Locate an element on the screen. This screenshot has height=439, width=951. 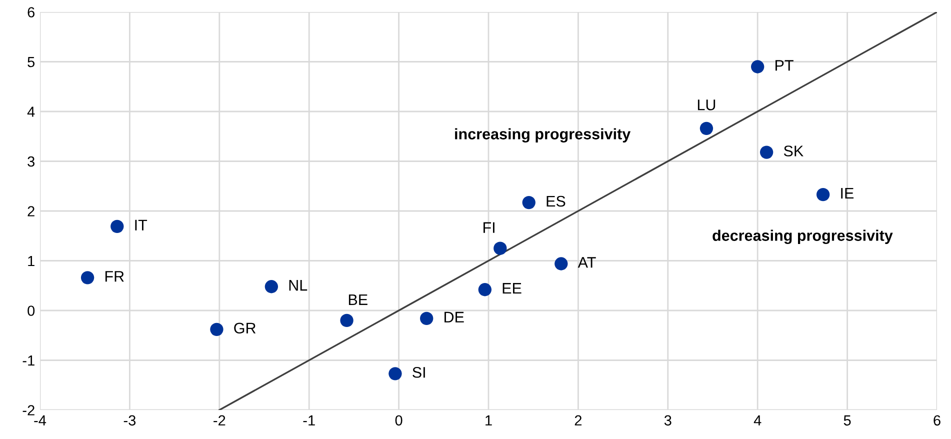
x-tick-label: 3 is located at coordinates (668, 420).